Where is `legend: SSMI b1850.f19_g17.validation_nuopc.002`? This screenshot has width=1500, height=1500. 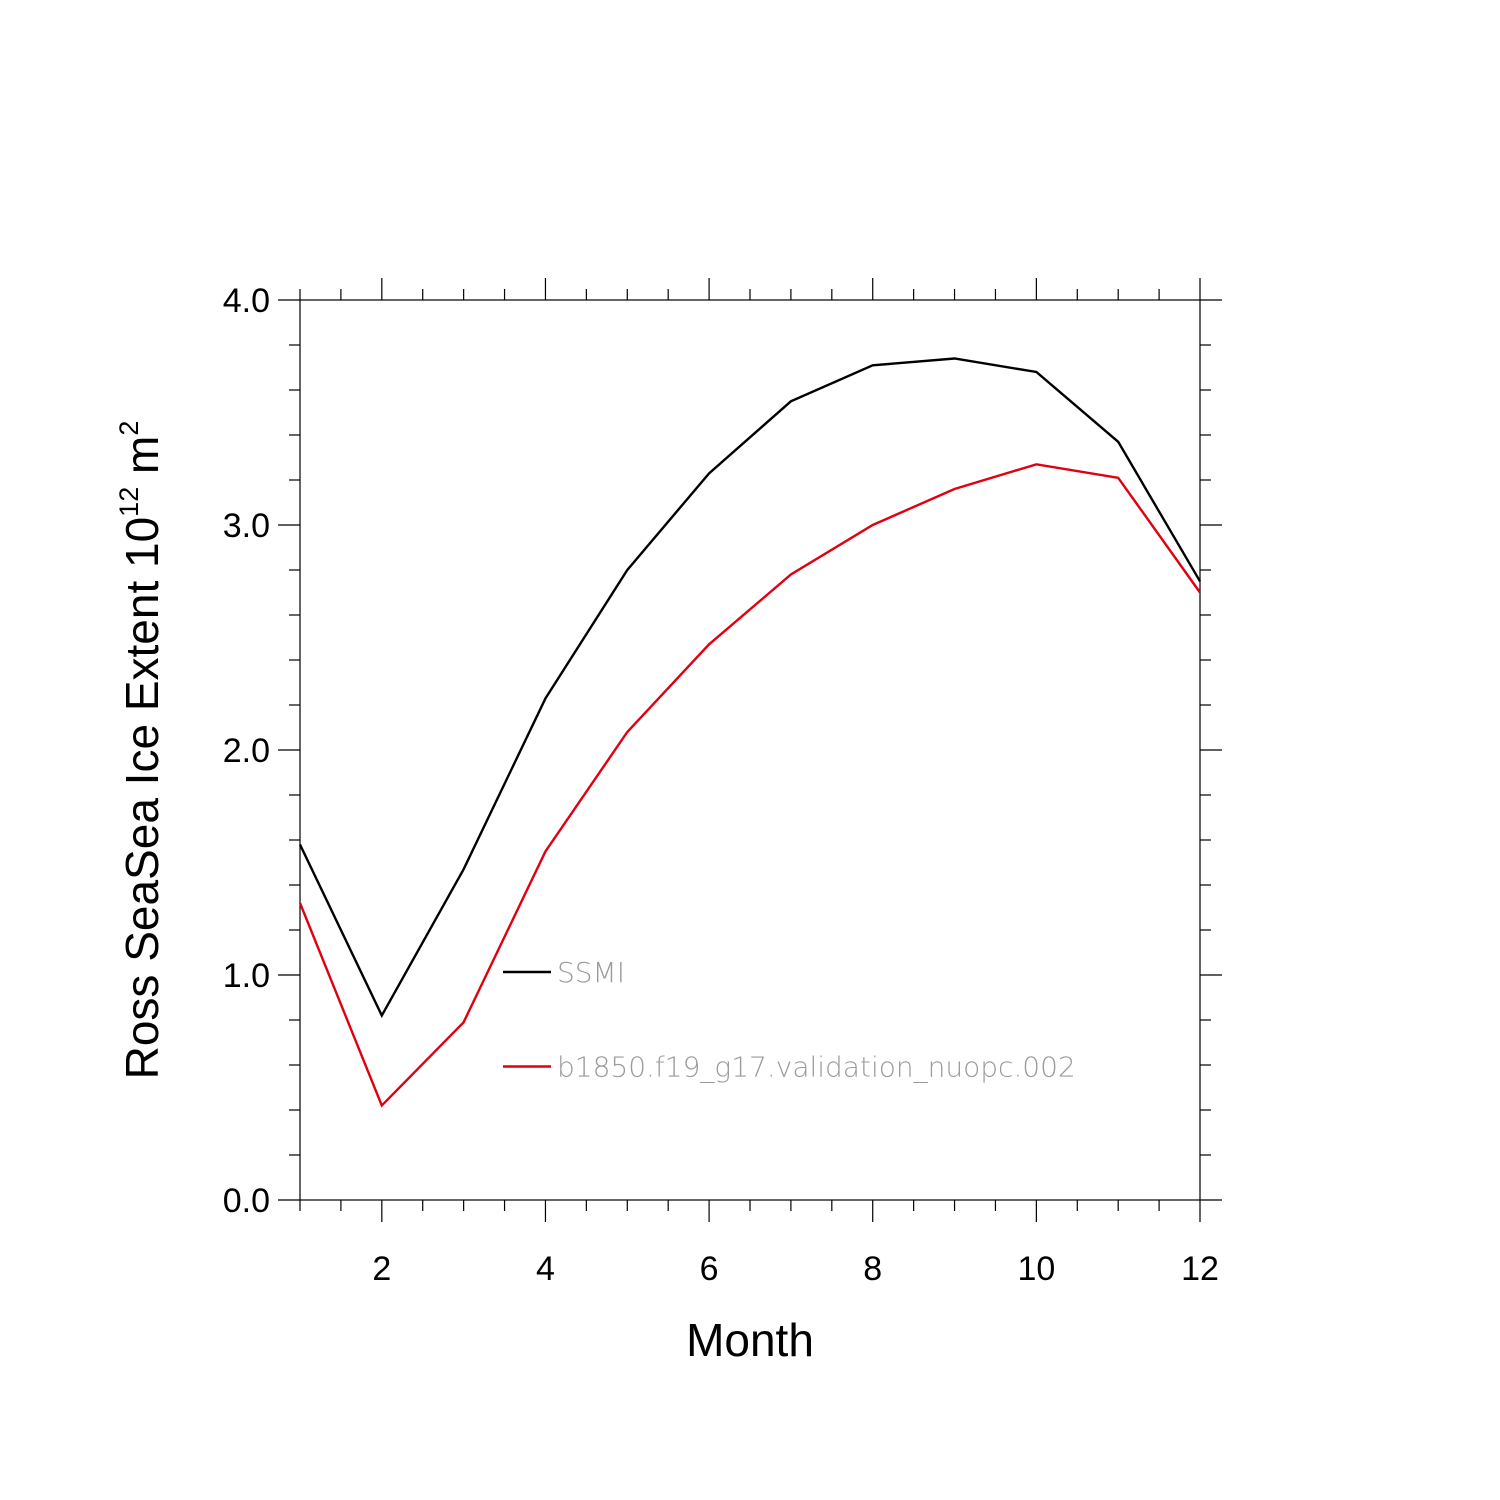
legend: SSMI b1850.f19_g17.validation_nuopc.002 is located at coordinates (789, 1020).